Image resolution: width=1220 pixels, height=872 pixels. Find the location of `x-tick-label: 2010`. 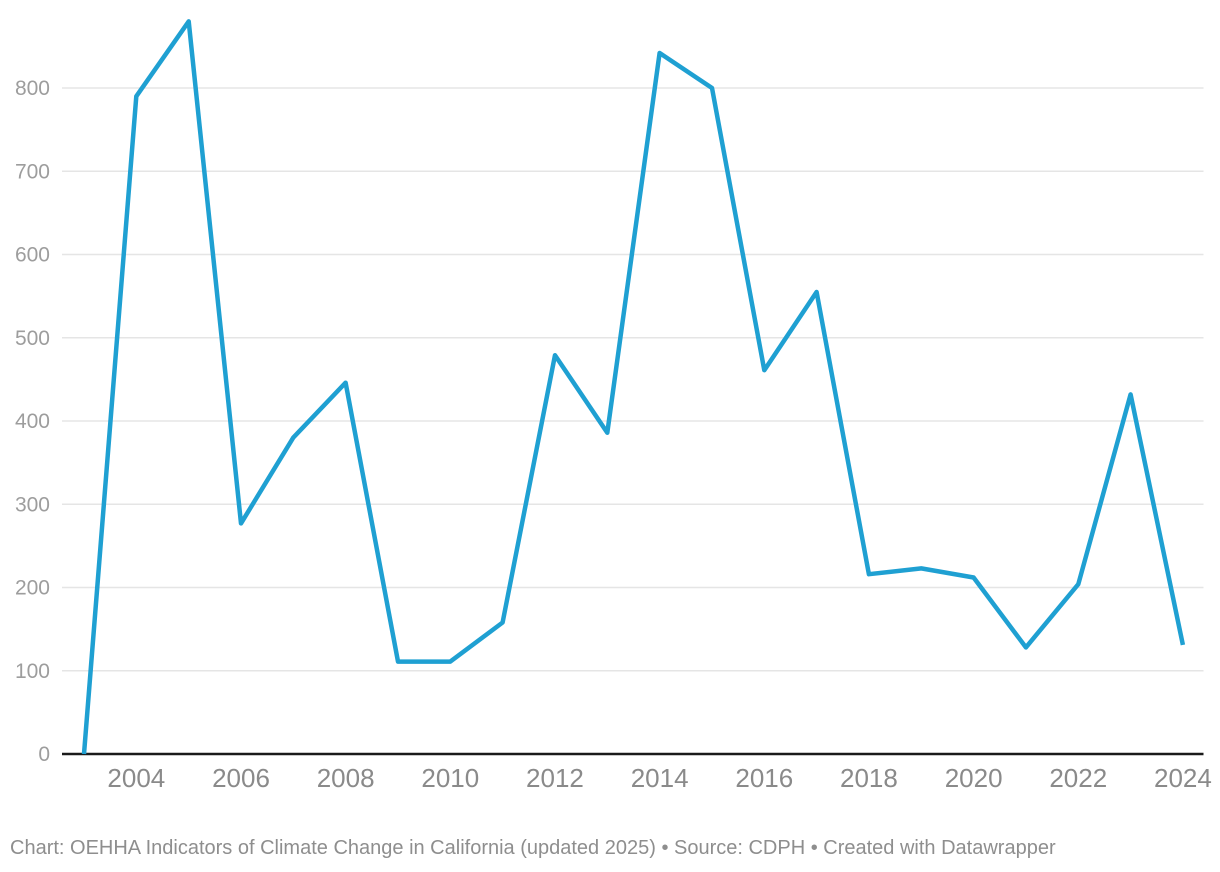

x-tick-label: 2010 is located at coordinates (450, 778).